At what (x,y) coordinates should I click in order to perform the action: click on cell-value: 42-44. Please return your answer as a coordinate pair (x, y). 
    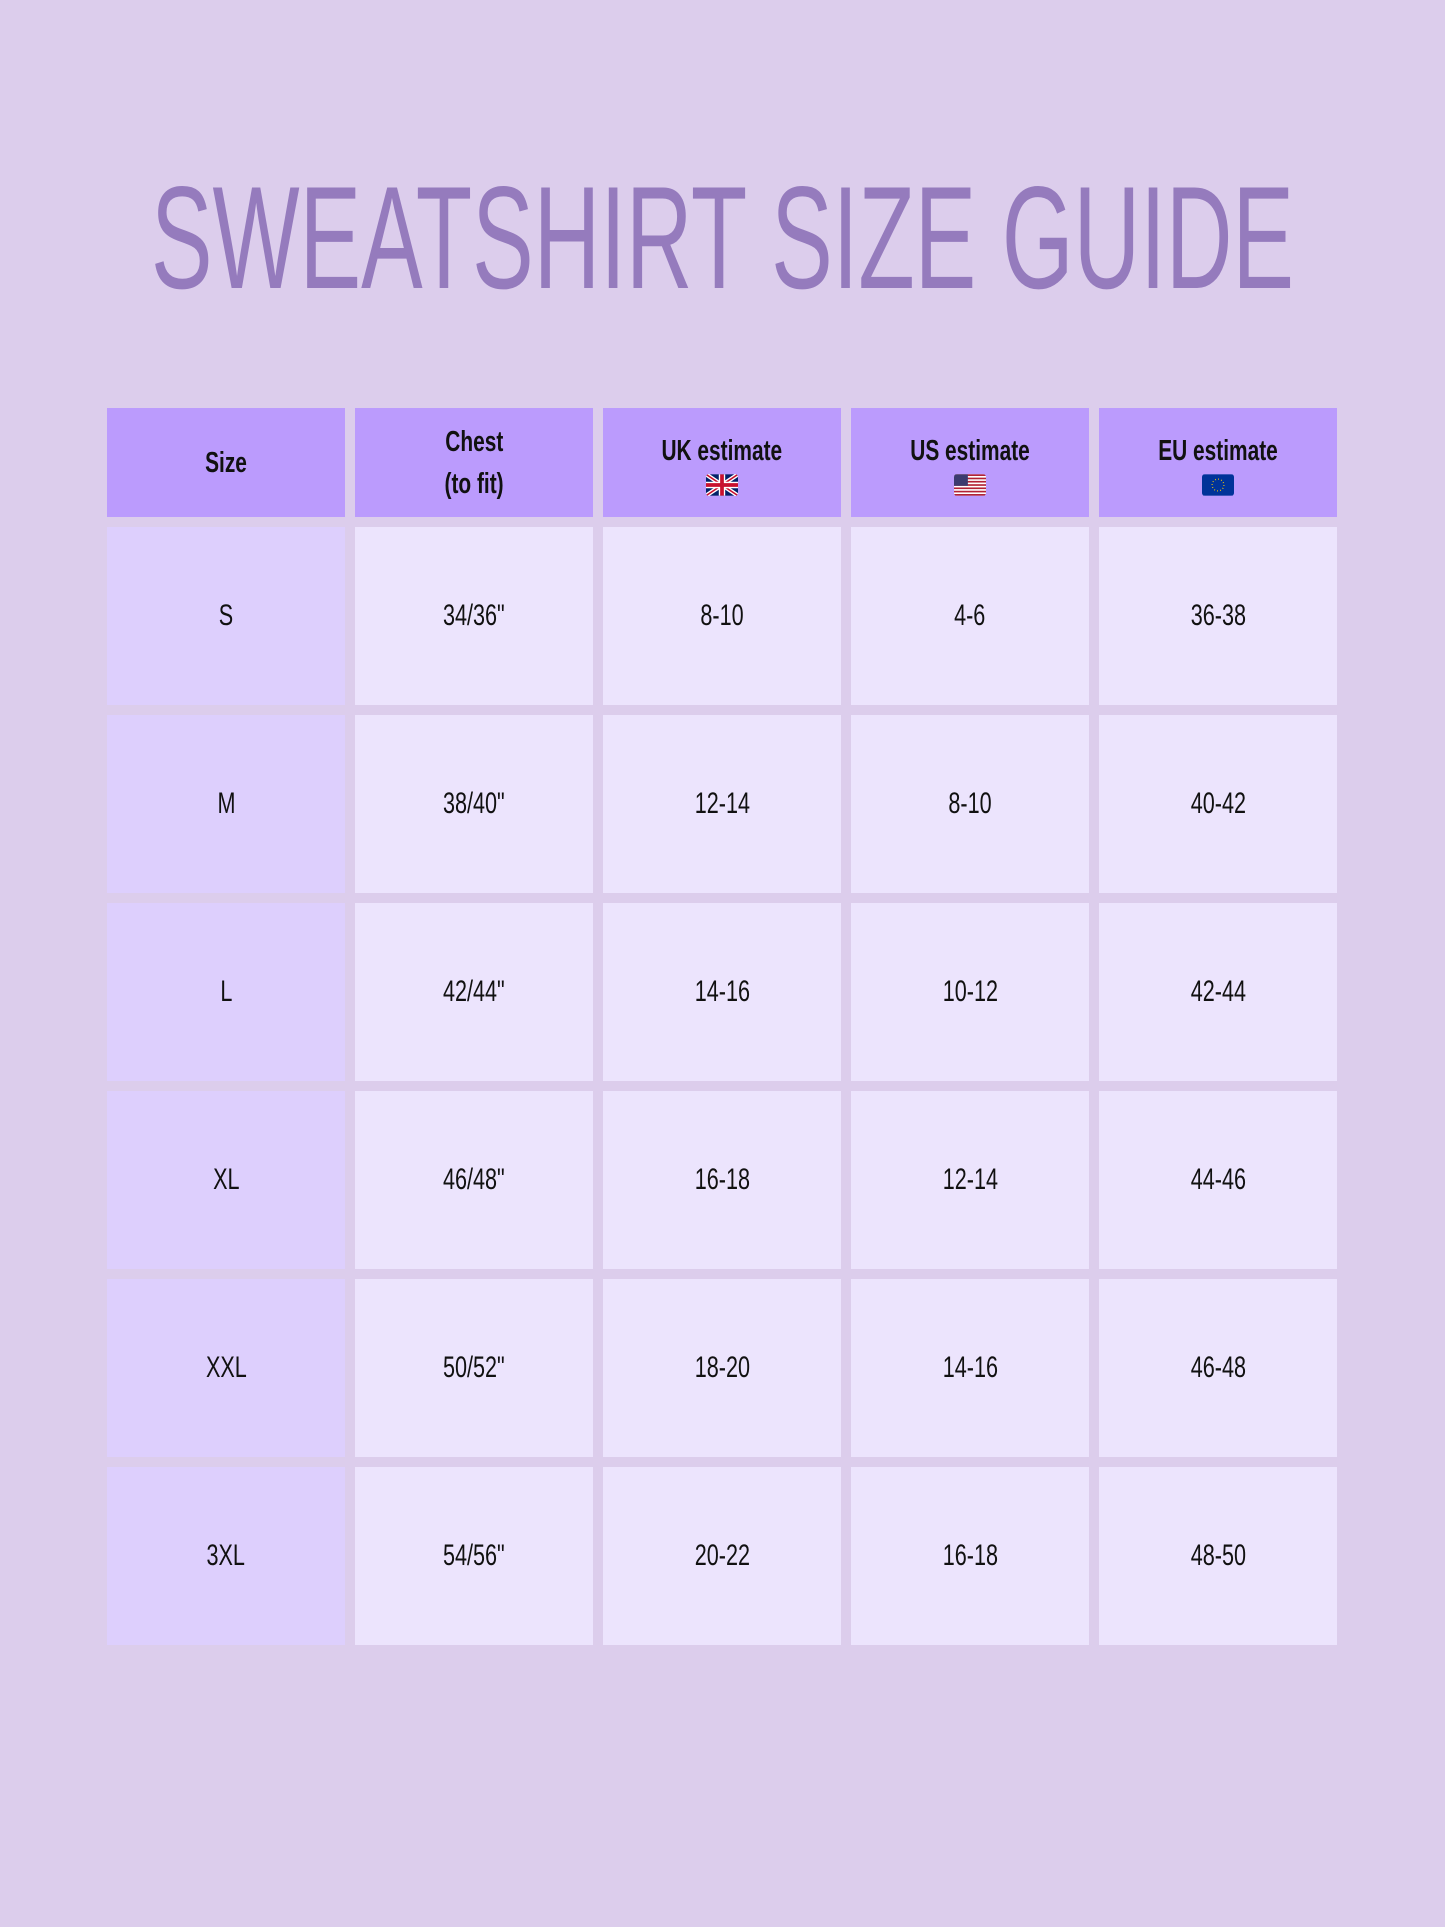
    Looking at the image, I should click on (1218, 991).